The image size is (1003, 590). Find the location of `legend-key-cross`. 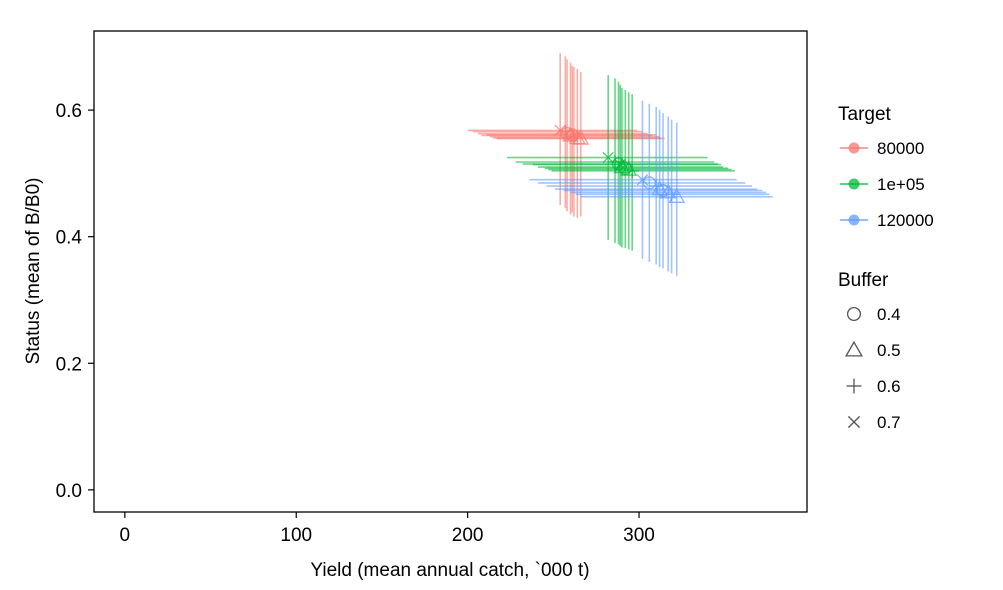

legend-key-cross is located at coordinates (854, 422).